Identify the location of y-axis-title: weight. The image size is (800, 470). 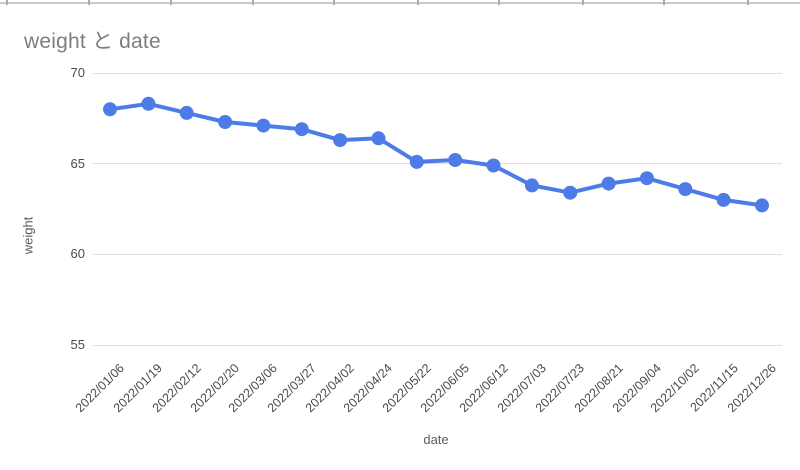
(28, 235).